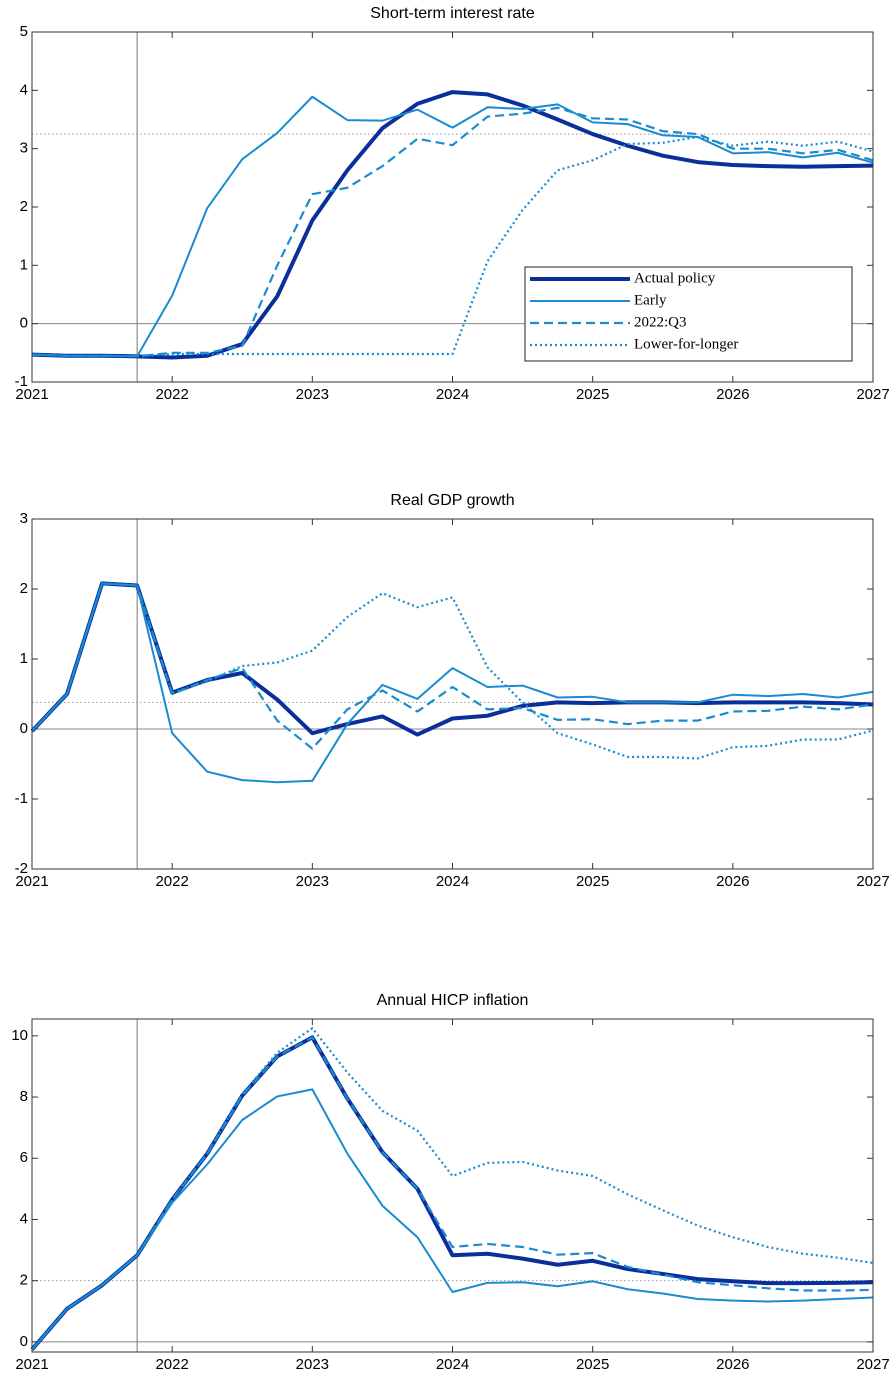 This screenshot has height=1381, width=894. What do you see at coordinates (21, 868) in the screenshot?
I see `y-tick-label: -2` at bounding box center [21, 868].